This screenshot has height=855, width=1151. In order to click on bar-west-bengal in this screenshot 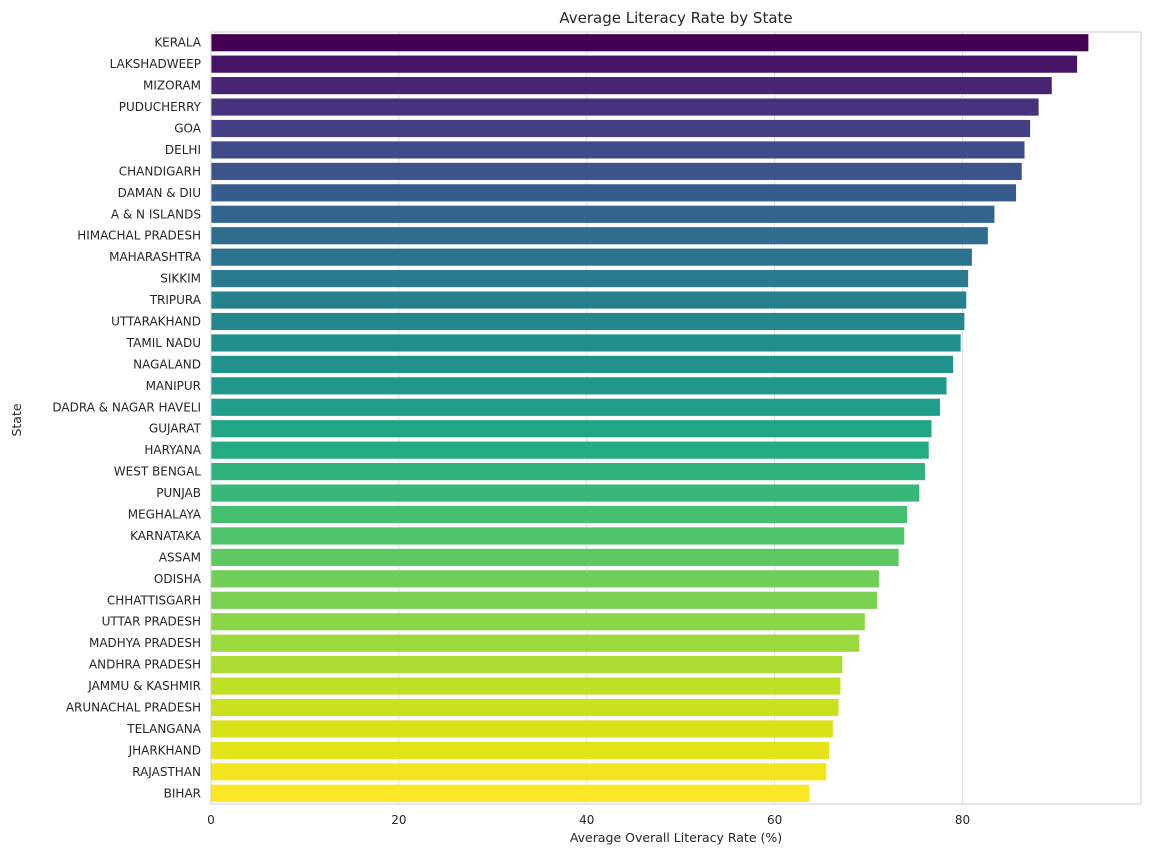, I will do `click(568, 472)`.